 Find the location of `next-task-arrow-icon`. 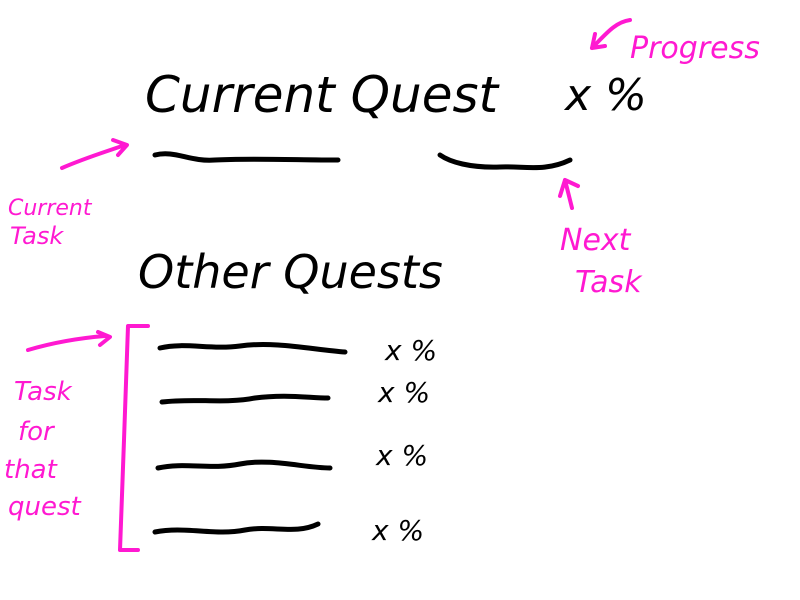

next-task-arrow-icon is located at coordinates (569, 194).